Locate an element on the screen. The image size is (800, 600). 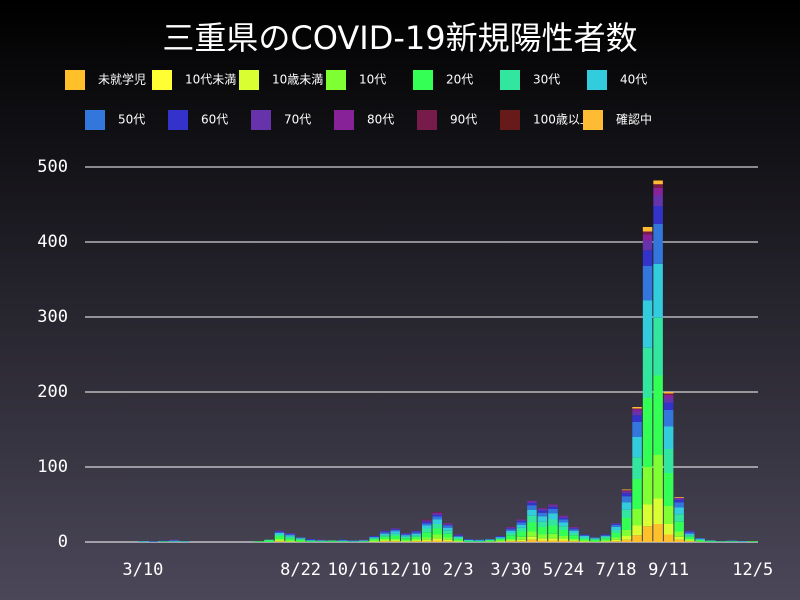
x-tick-label: 12/10 is located at coordinates (405, 570).